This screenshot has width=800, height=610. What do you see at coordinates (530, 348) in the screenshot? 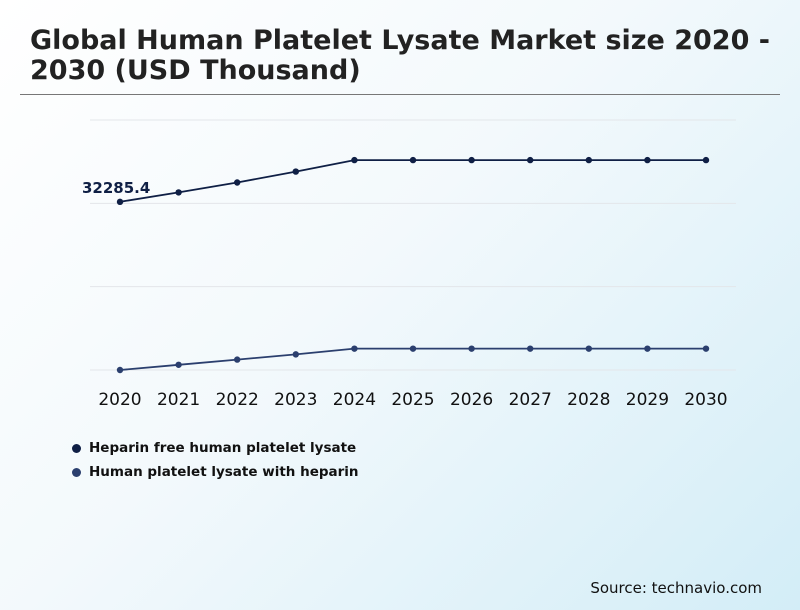
I see `data-point-s1-2027` at bounding box center [530, 348].